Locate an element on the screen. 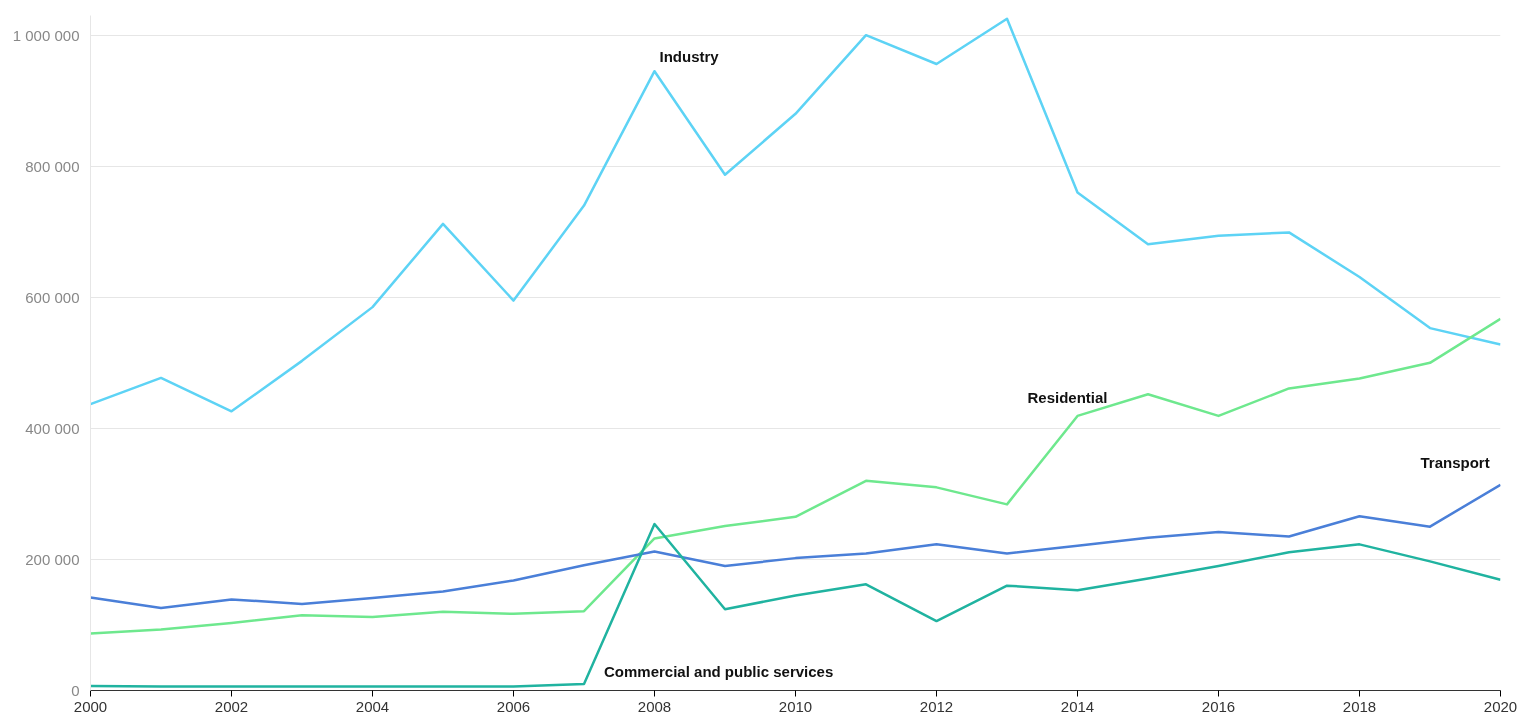 The width and height of the screenshot is (1532, 727). x-tick-label: 2004 is located at coordinates (372, 706).